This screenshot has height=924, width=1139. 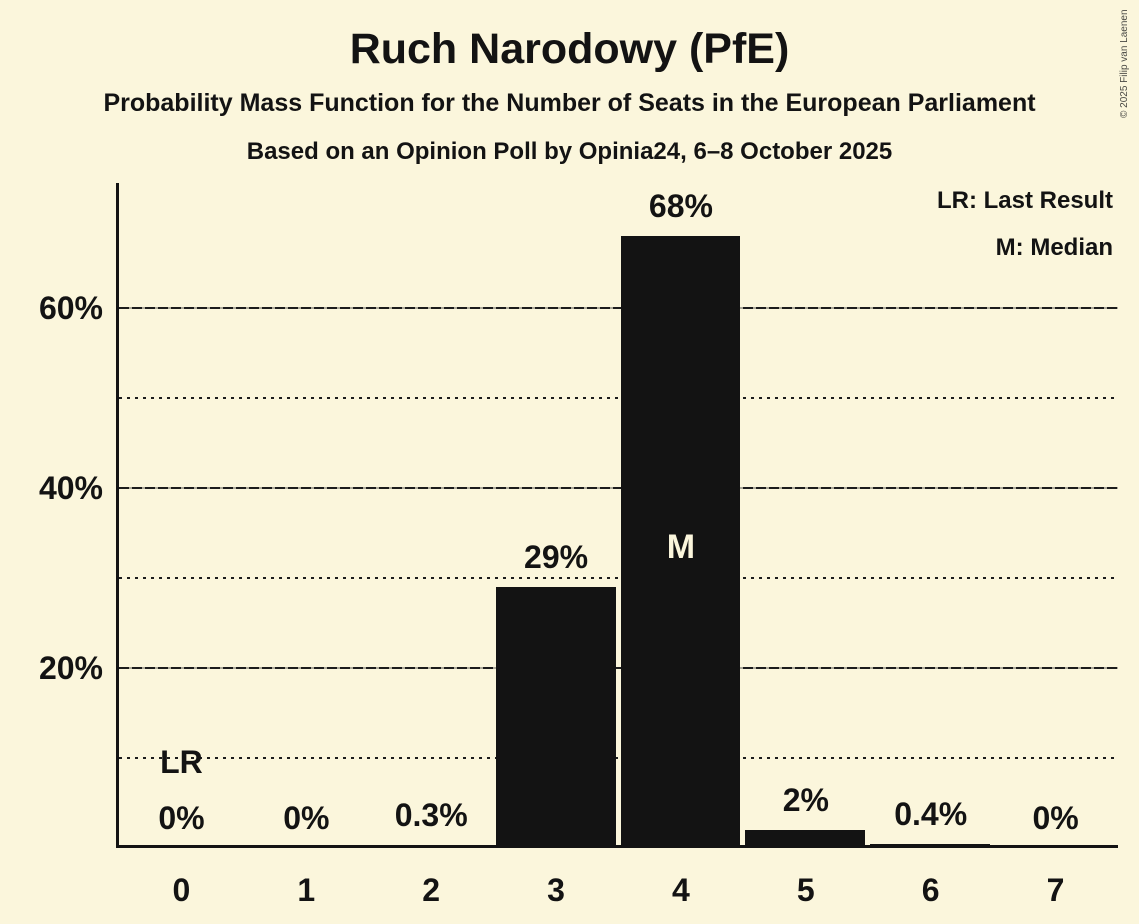 I want to click on bar-value-label-seat-2: 0.3%, so click(x=431, y=815).